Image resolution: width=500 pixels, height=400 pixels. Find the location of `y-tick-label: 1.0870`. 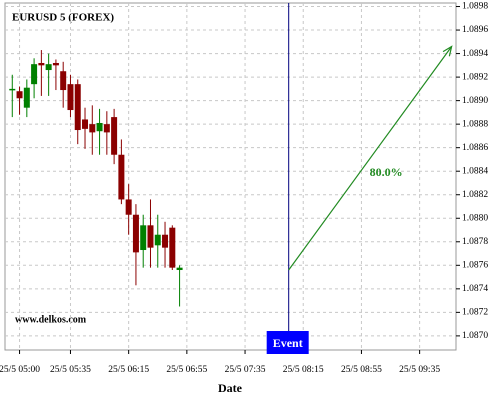

y-tick-label: 1.0870 is located at coordinates (475, 336).